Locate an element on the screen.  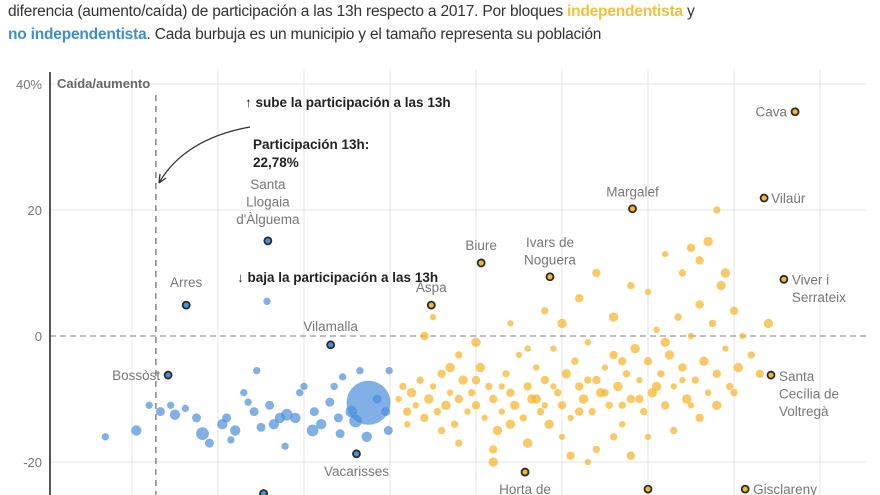
municipality-label: Ivars de is located at coordinates (550, 242).